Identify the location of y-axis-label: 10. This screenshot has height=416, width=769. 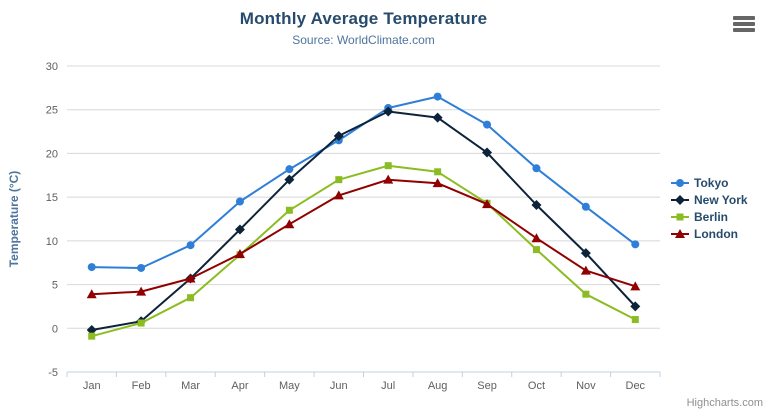
(52, 242).